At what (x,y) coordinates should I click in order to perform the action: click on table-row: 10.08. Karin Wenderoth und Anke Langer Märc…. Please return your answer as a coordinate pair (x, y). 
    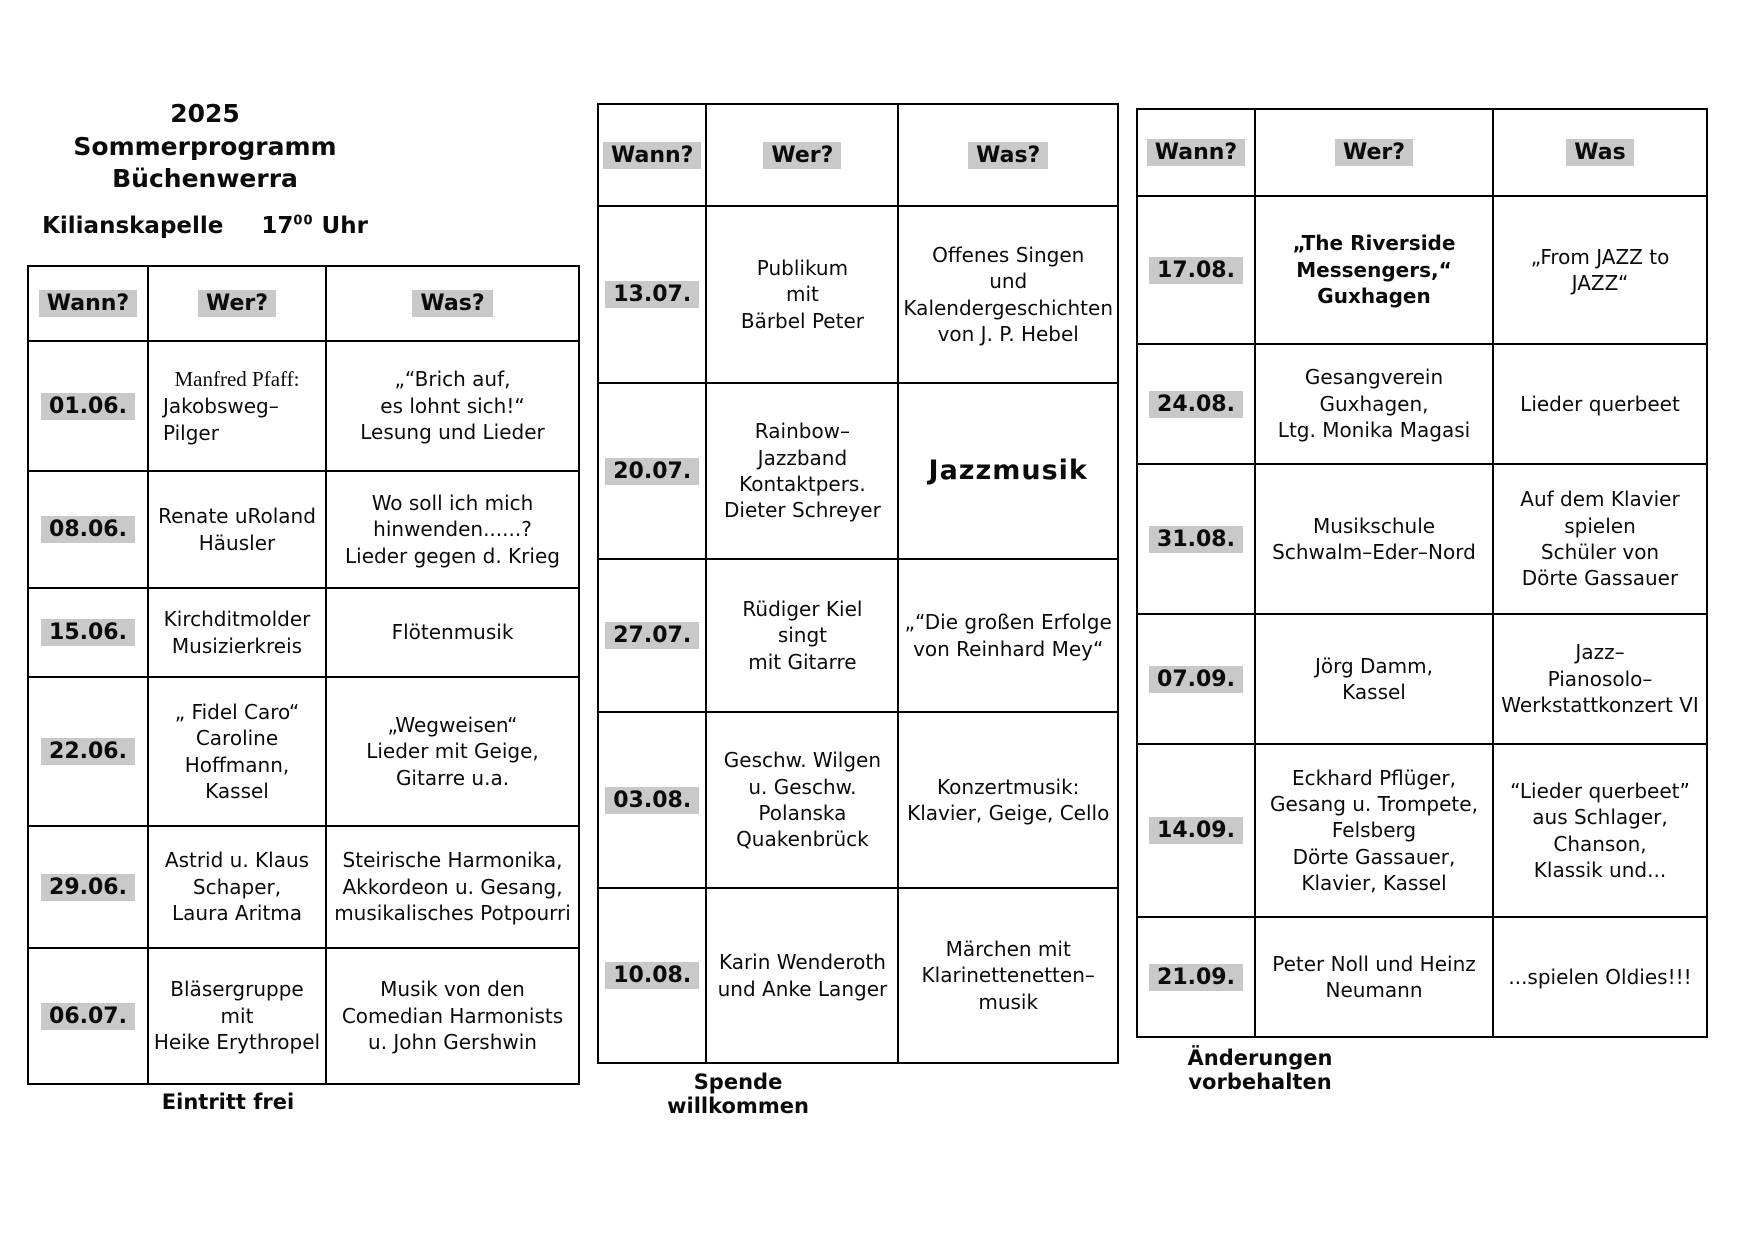
    Looking at the image, I should click on (857, 975).